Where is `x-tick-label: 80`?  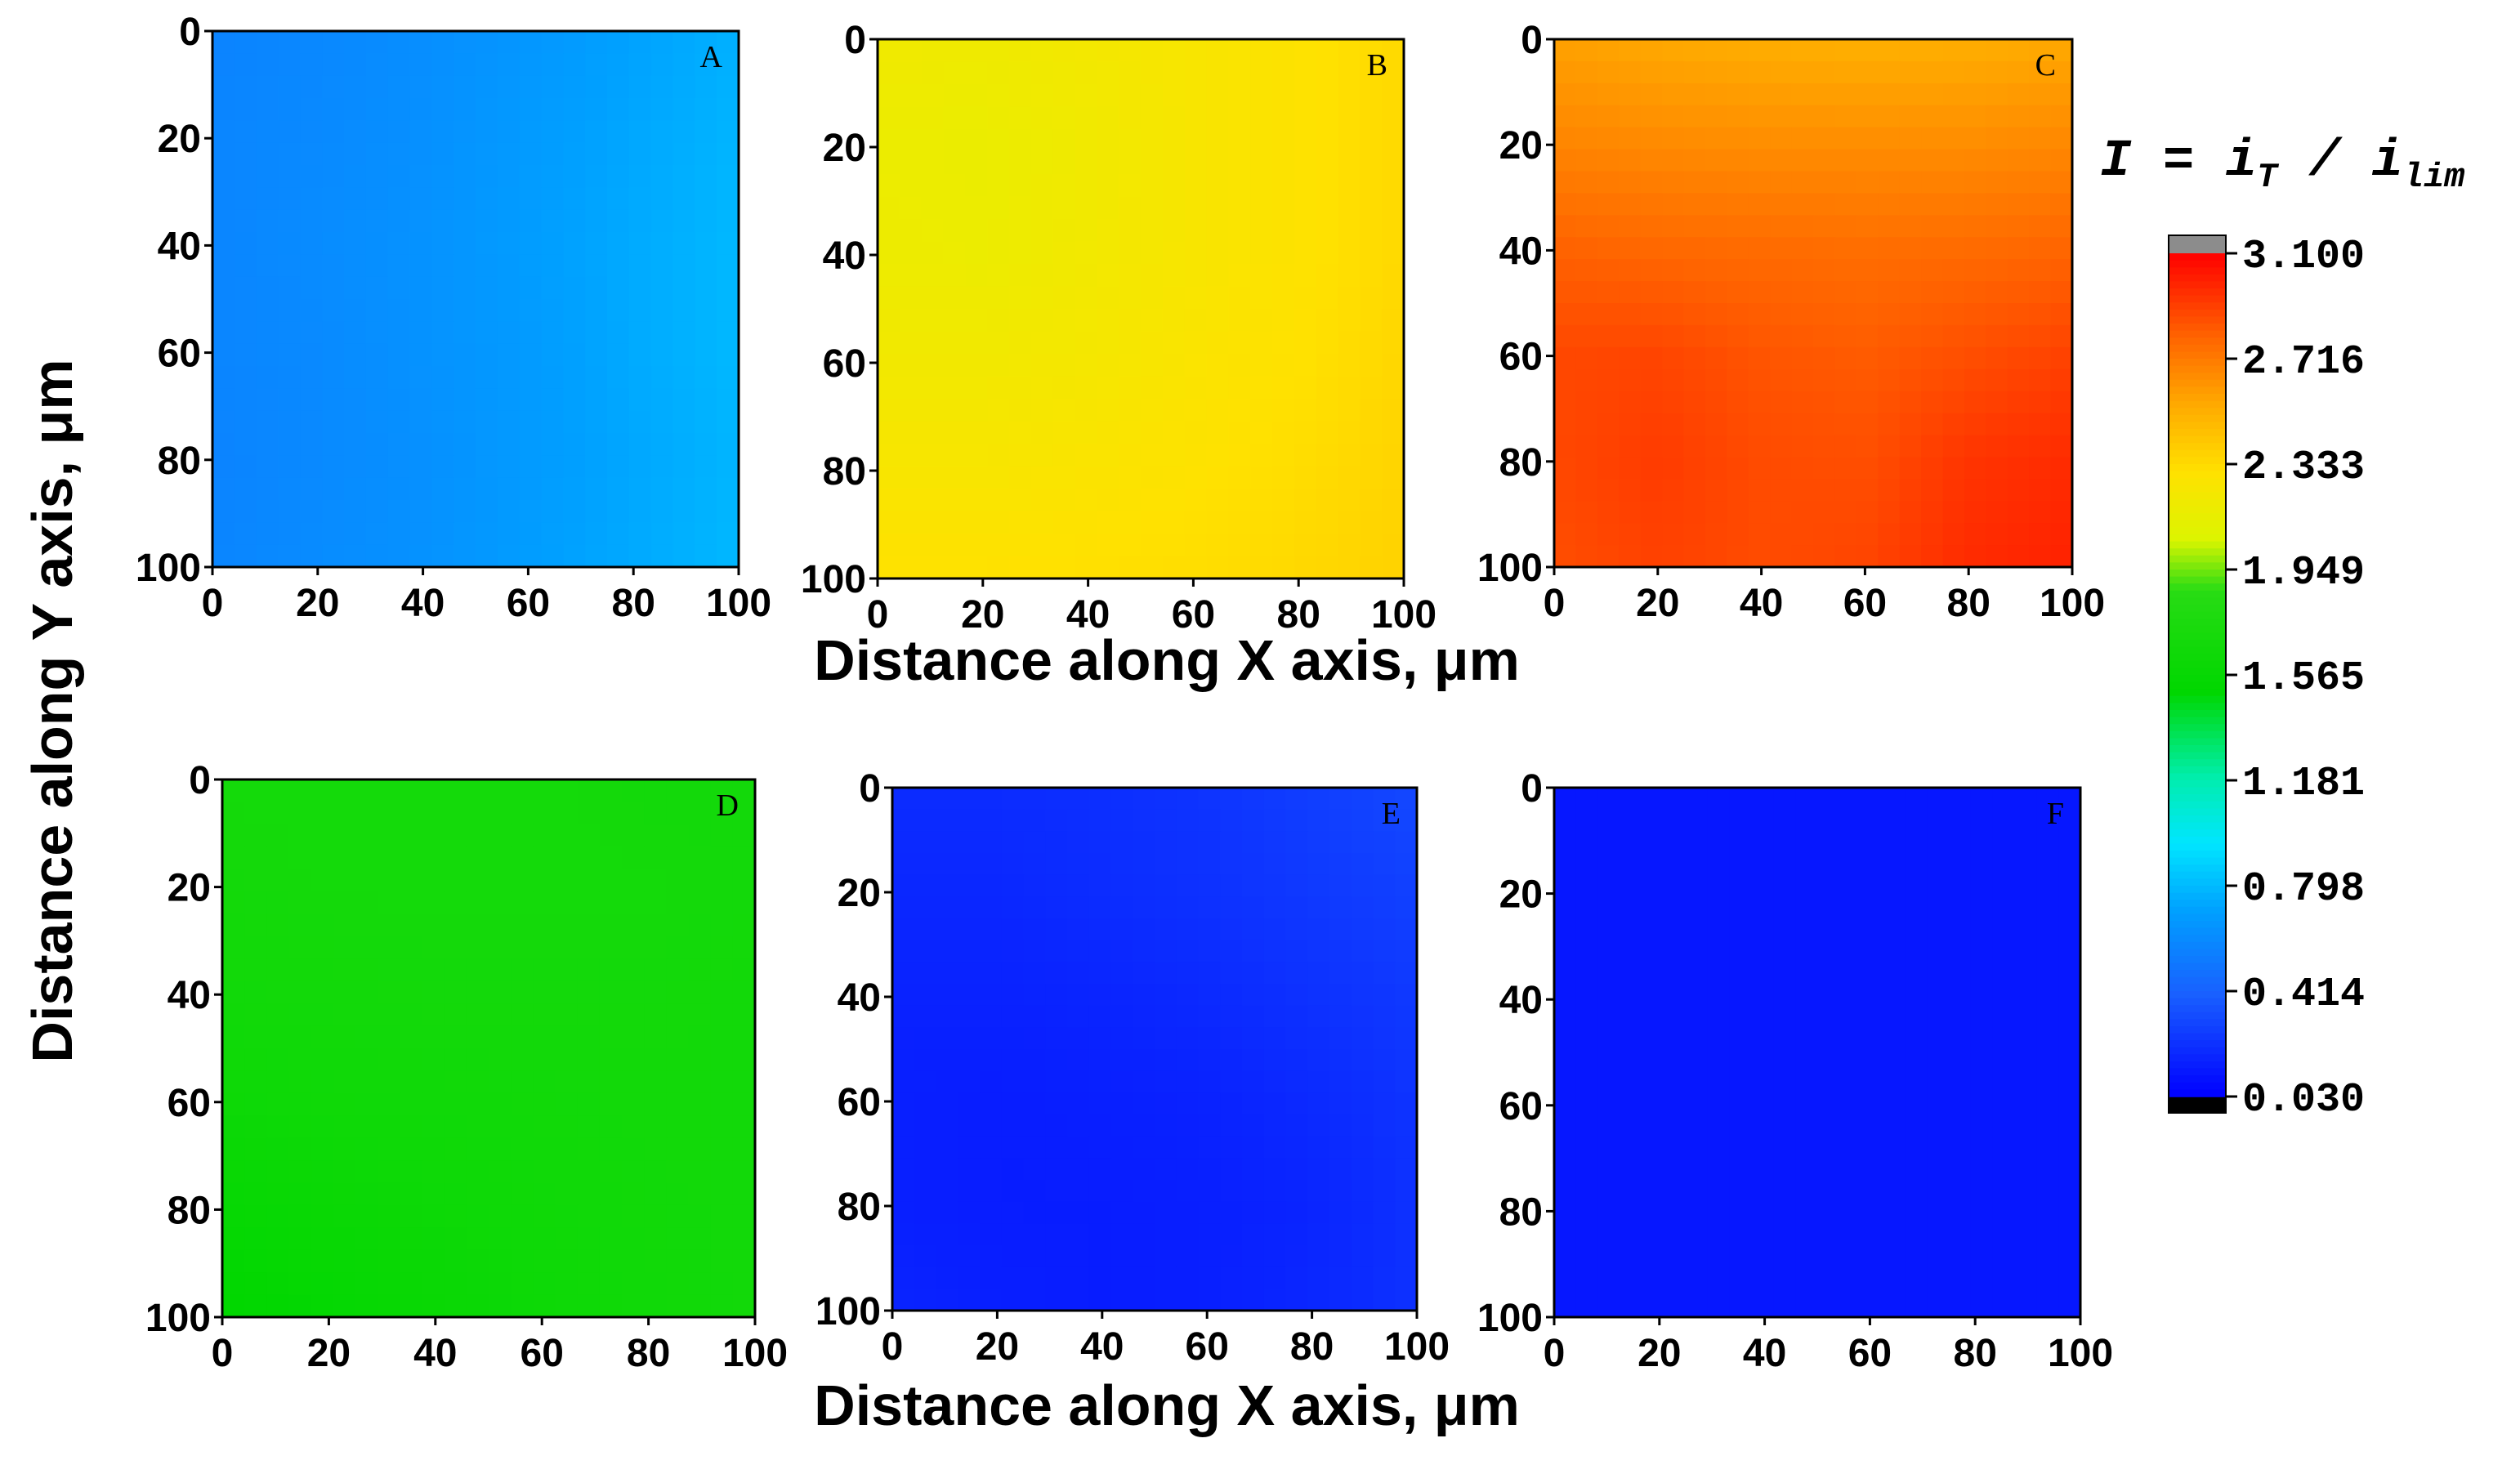 x-tick-label: 80 is located at coordinates (1969, 603).